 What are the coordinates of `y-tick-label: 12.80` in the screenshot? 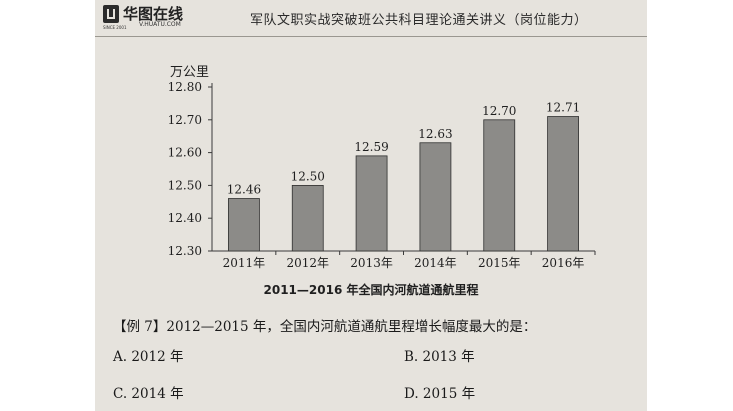 It's located at (185, 87).